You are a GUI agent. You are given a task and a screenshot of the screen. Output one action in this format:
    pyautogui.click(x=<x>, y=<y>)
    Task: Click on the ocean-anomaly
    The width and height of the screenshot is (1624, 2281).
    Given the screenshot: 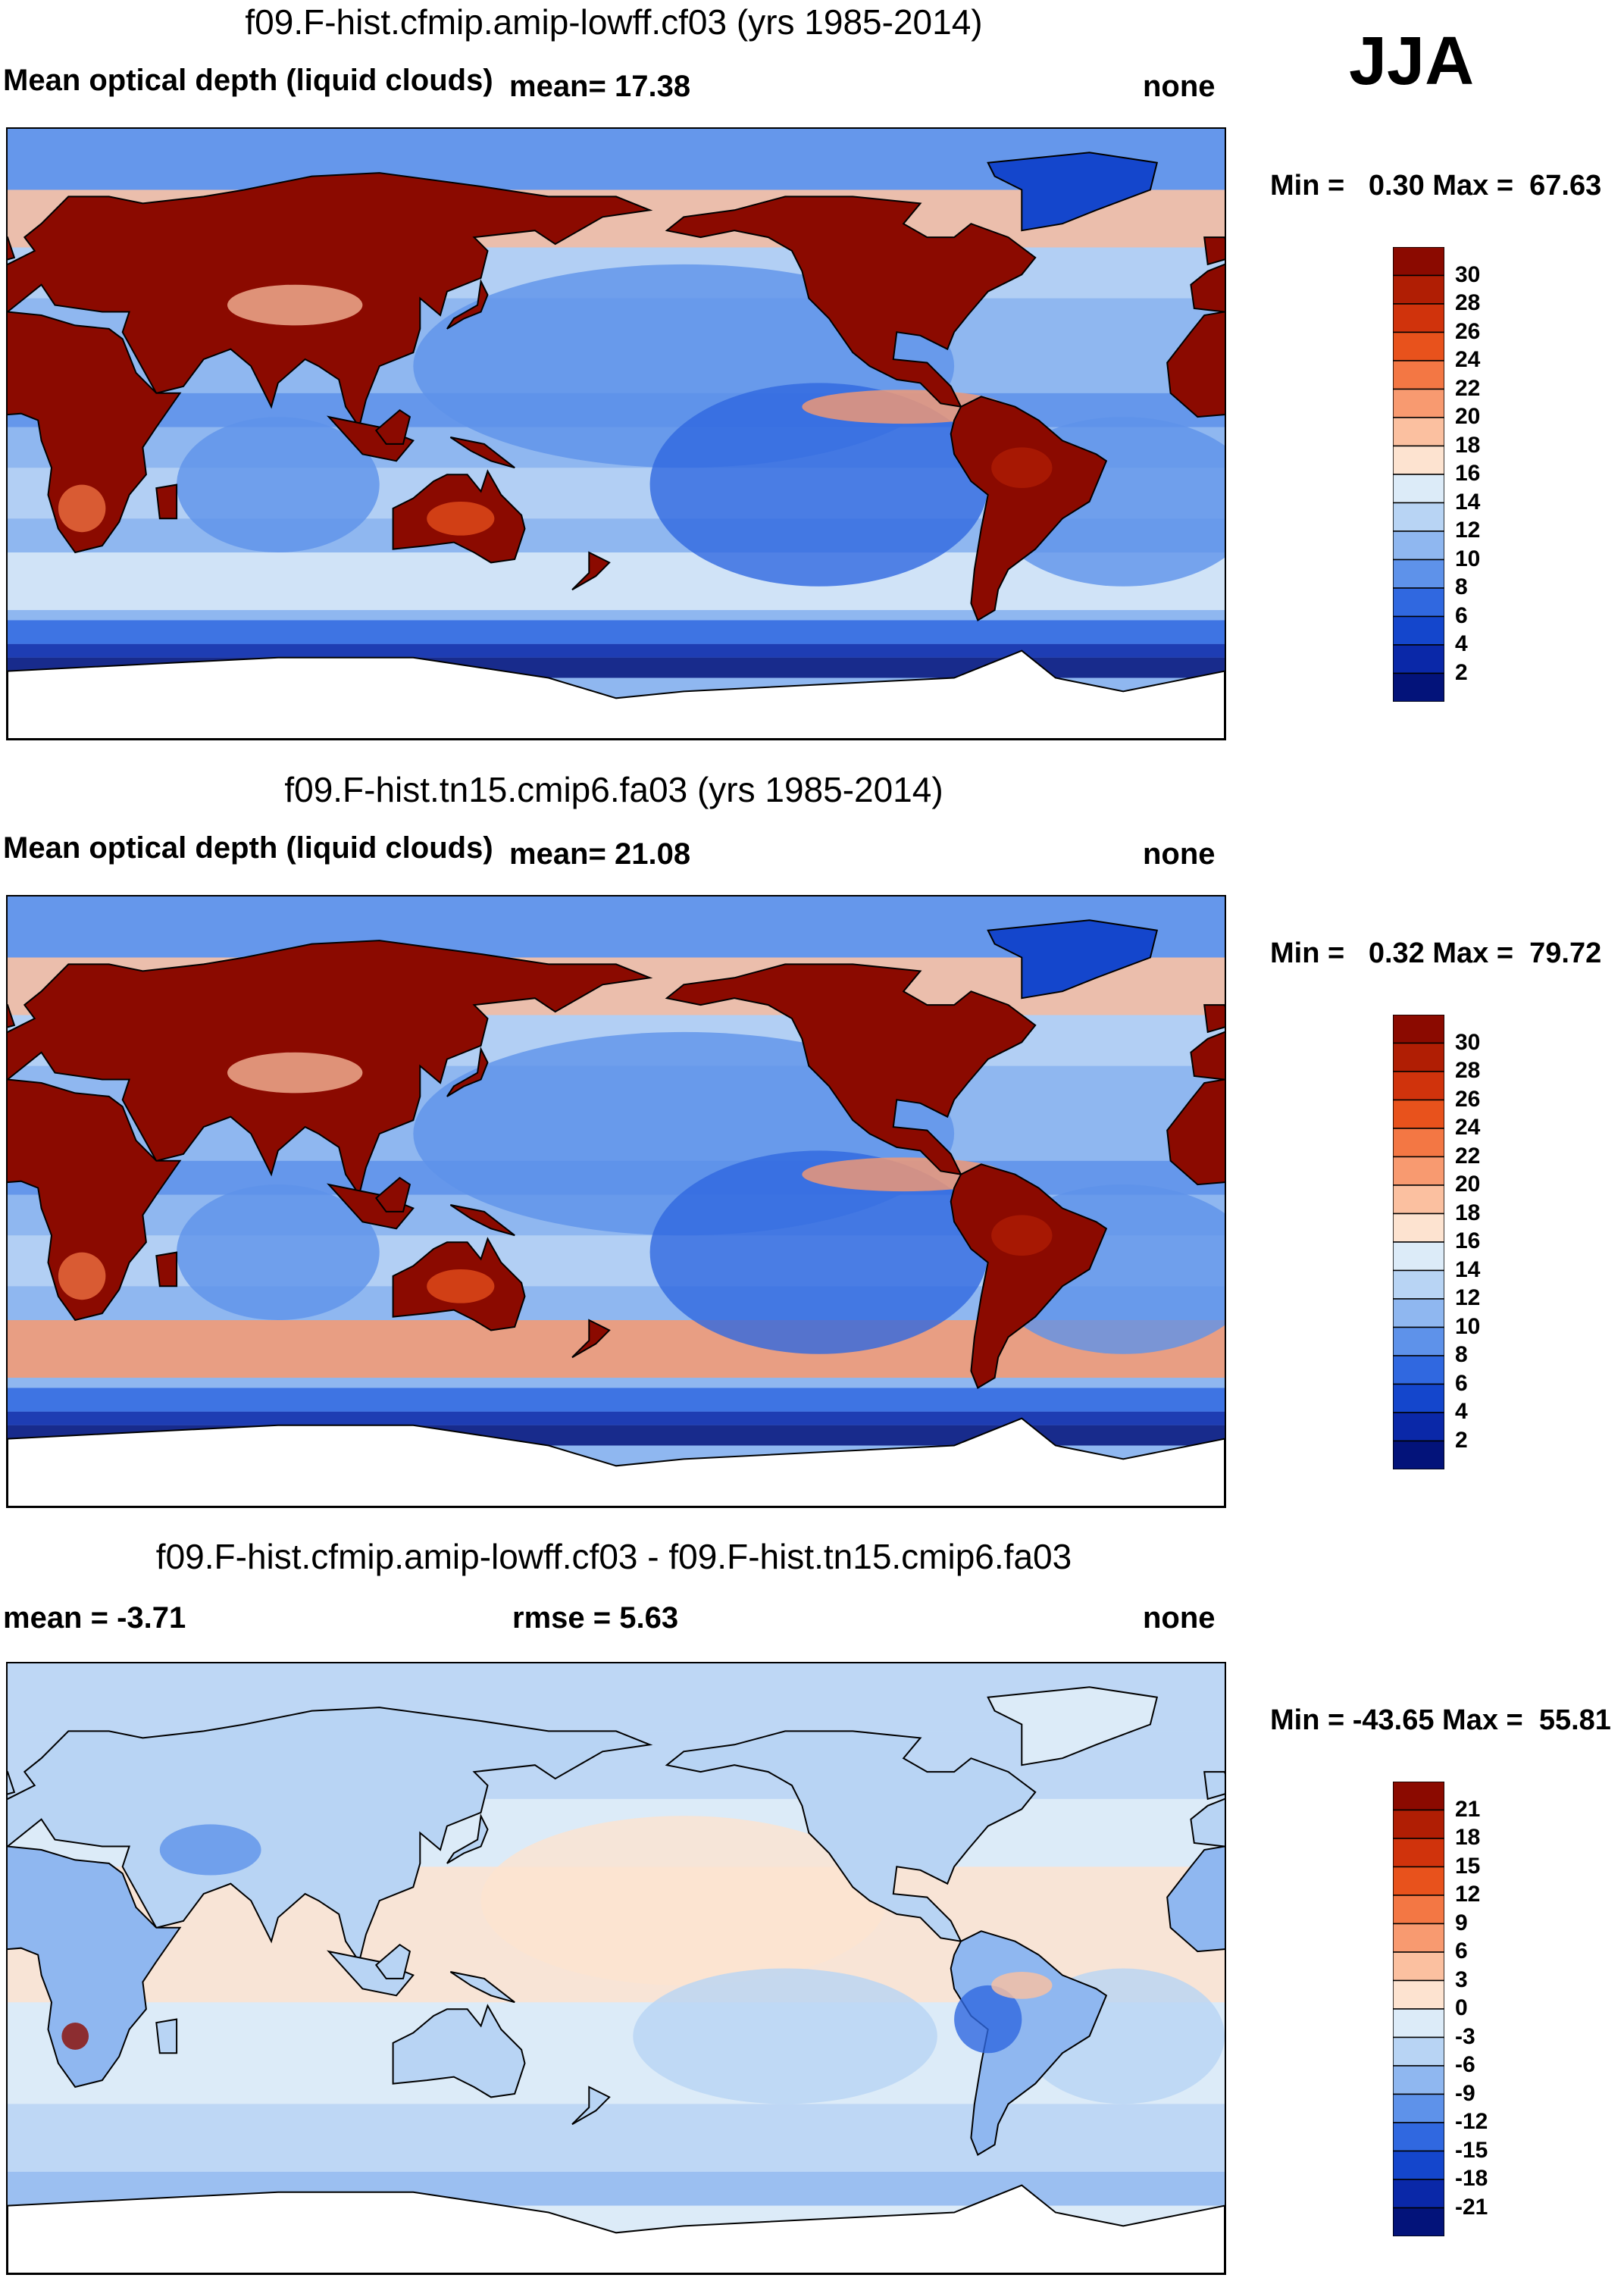 What is the action you would take?
    pyautogui.click(x=818, y=485)
    